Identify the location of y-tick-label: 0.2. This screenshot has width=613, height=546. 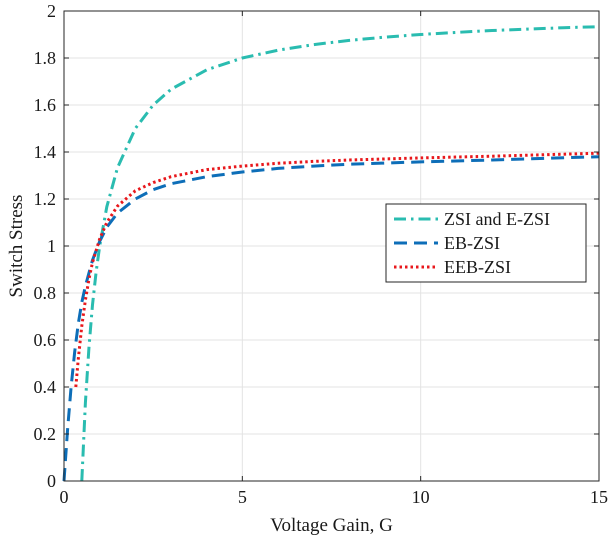
(45, 434).